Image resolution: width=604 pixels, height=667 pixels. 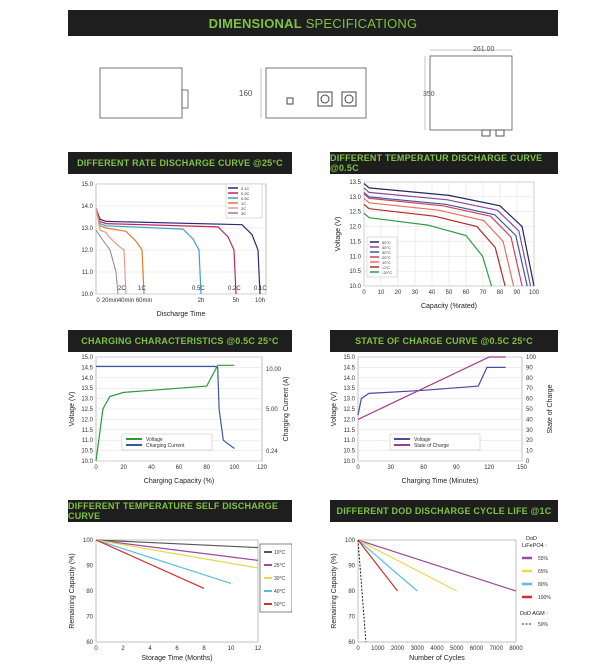 What do you see at coordinates (234, 289) in the screenshot?
I see `rate-label: 0.2C` at bounding box center [234, 289].